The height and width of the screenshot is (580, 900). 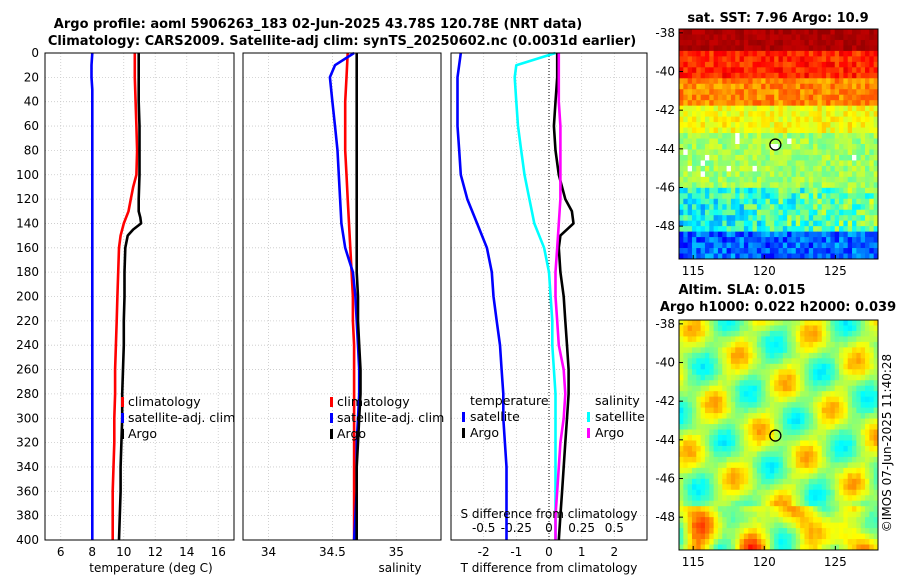 What do you see at coordinates (665, 149) in the screenshot?
I see `map-y-tick-label: -44` at bounding box center [665, 149].